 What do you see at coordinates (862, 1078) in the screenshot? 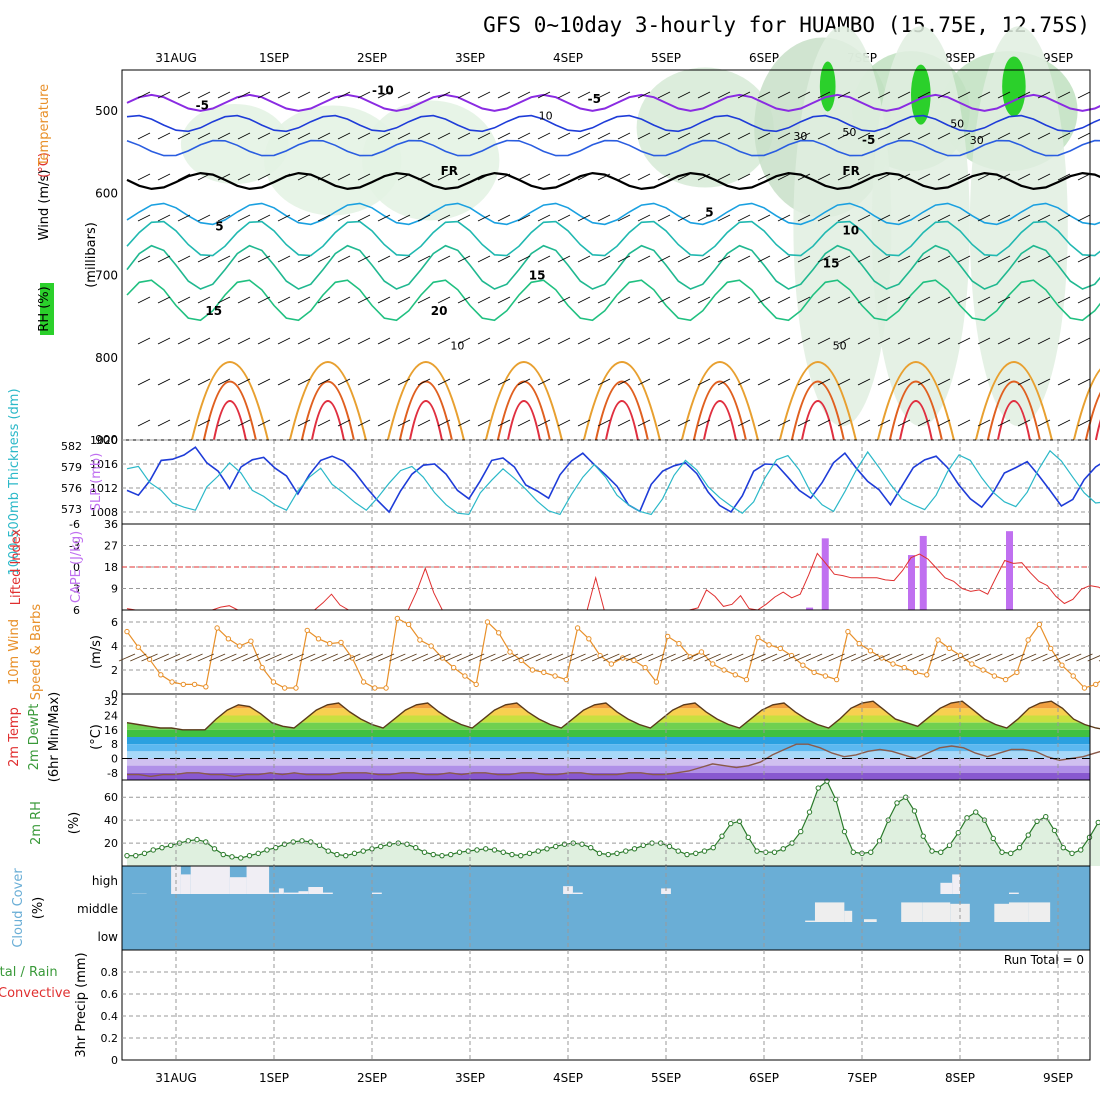
I see `x-tick-bottom-7: 7SEP` at bounding box center [862, 1078].